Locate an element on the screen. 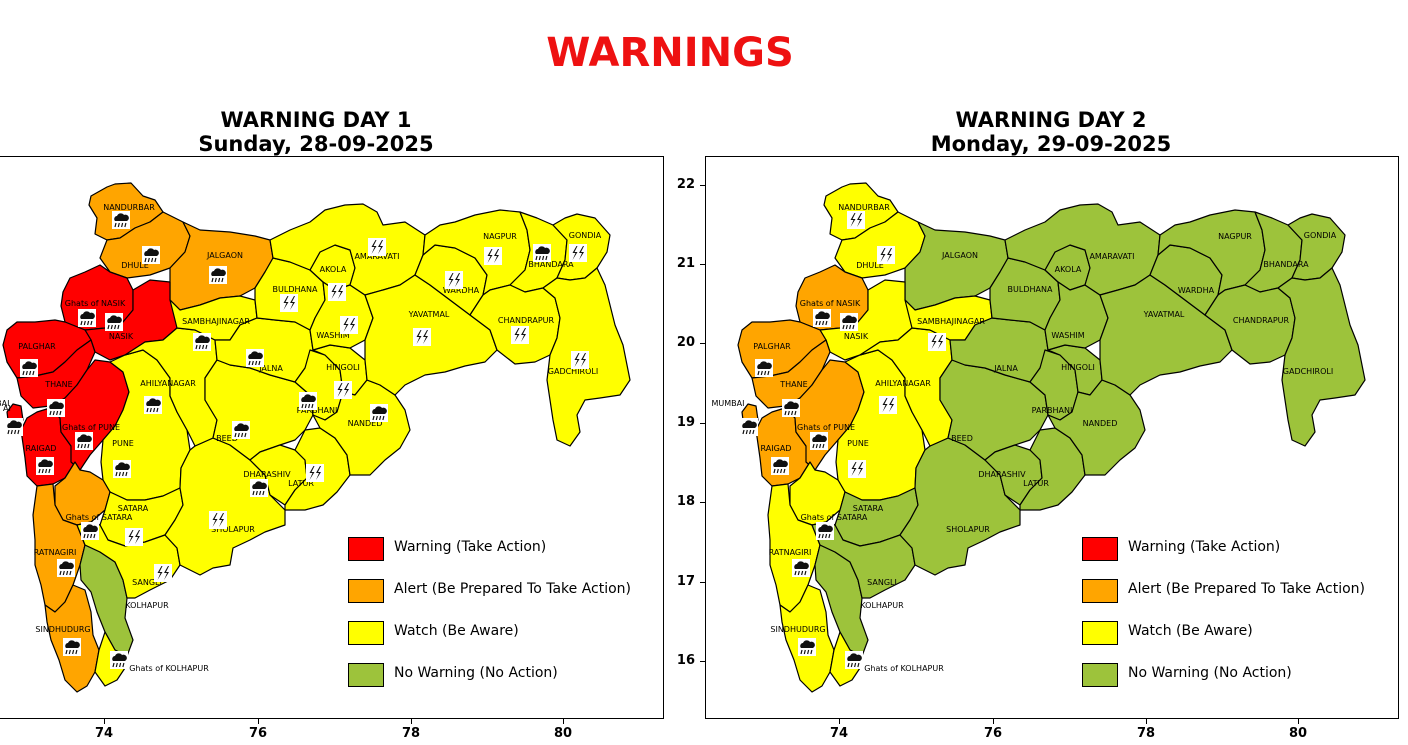 The width and height of the screenshot is (1408, 745). y-tick-label: 19 is located at coordinates (685, 422).